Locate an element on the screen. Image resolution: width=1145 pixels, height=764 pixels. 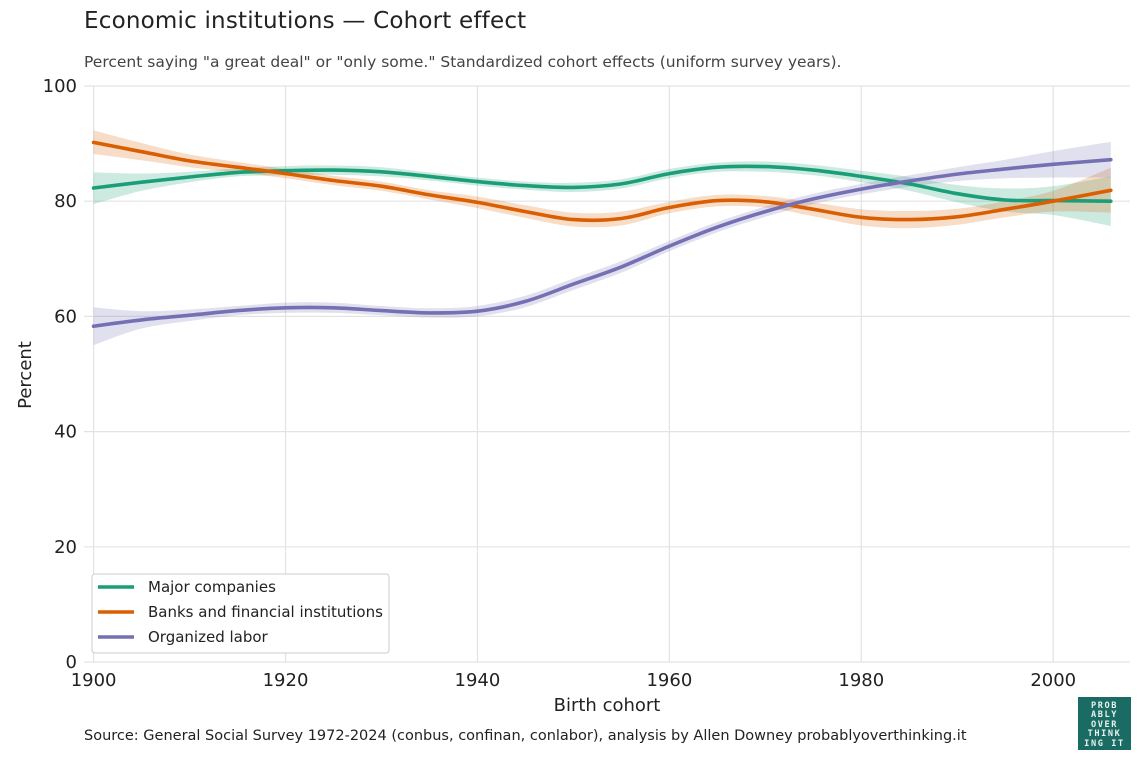
x-tick-label: 2000 is located at coordinates (1053, 680).